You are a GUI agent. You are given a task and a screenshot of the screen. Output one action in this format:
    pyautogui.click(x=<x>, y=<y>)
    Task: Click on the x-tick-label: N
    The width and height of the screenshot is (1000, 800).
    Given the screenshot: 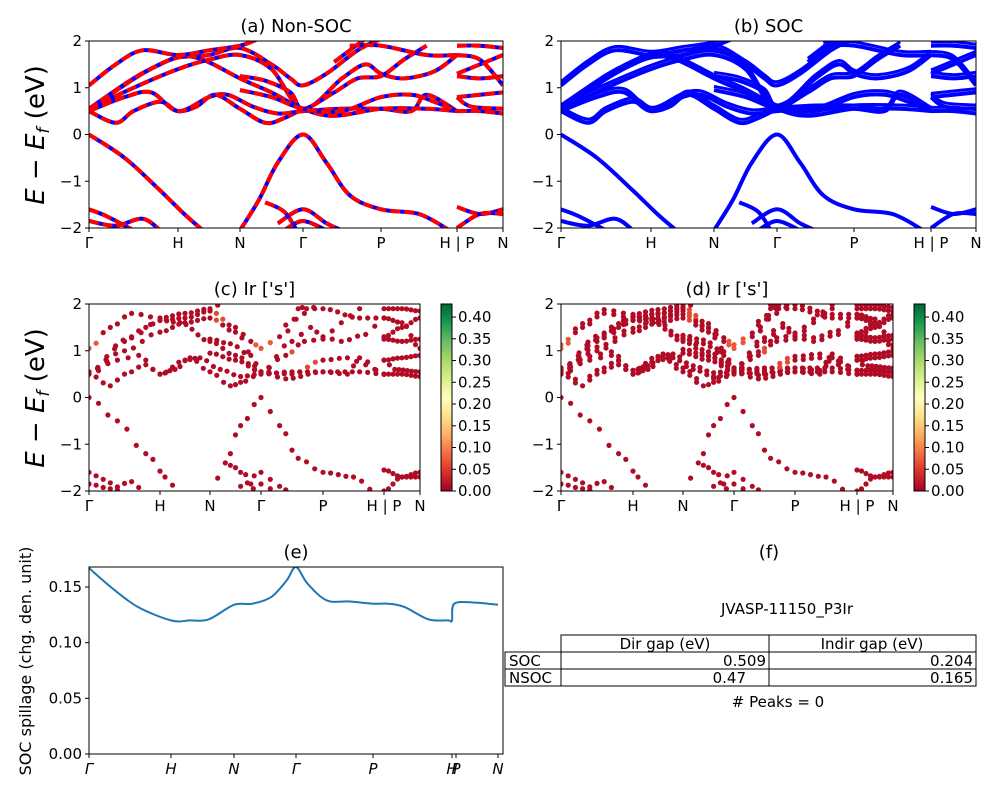 What is the action you would take?
    pyautogui.click(x=892, y=506)
    